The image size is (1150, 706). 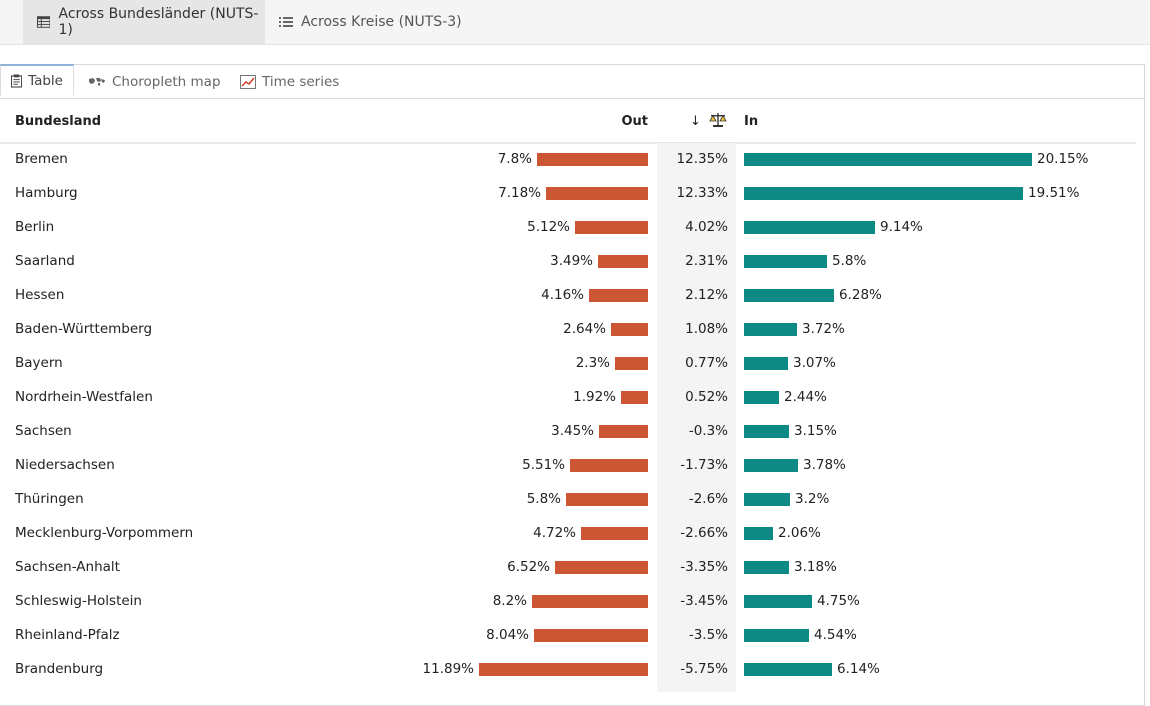 What do you see at coordinates (901, 227) in the screenshot?
I see `in-value: 9.14%` at bounding box center [901, 227].